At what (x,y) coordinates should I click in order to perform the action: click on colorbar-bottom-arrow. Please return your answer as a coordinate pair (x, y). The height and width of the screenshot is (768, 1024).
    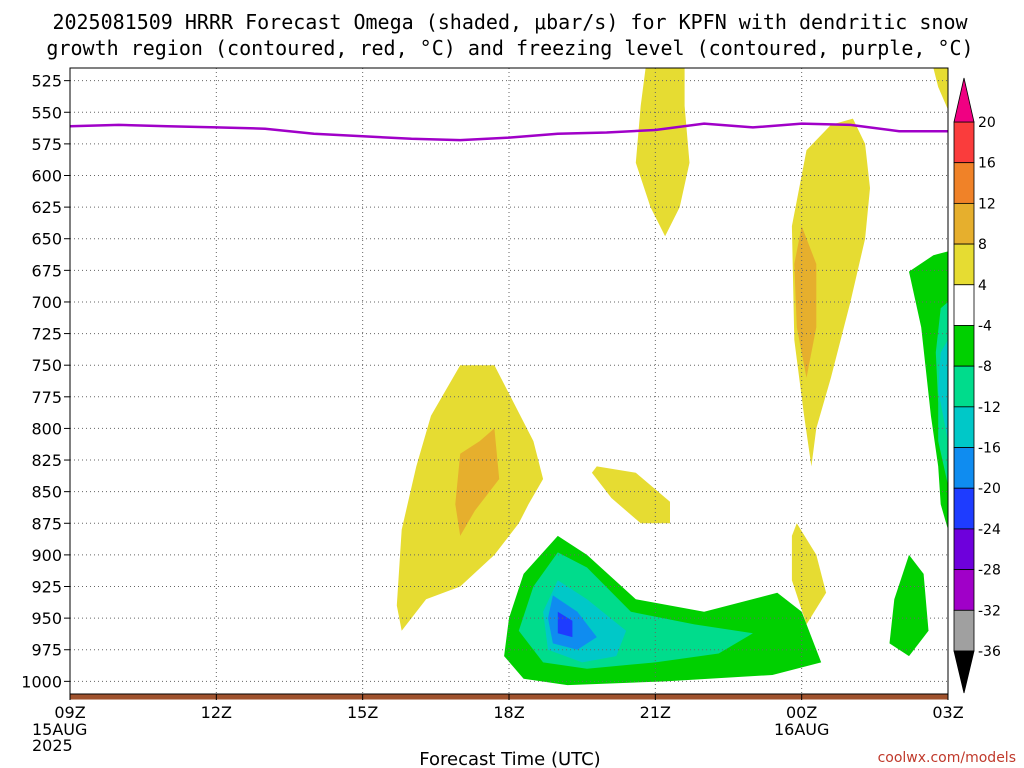
    Looking at the image, I should click on (964, 672).